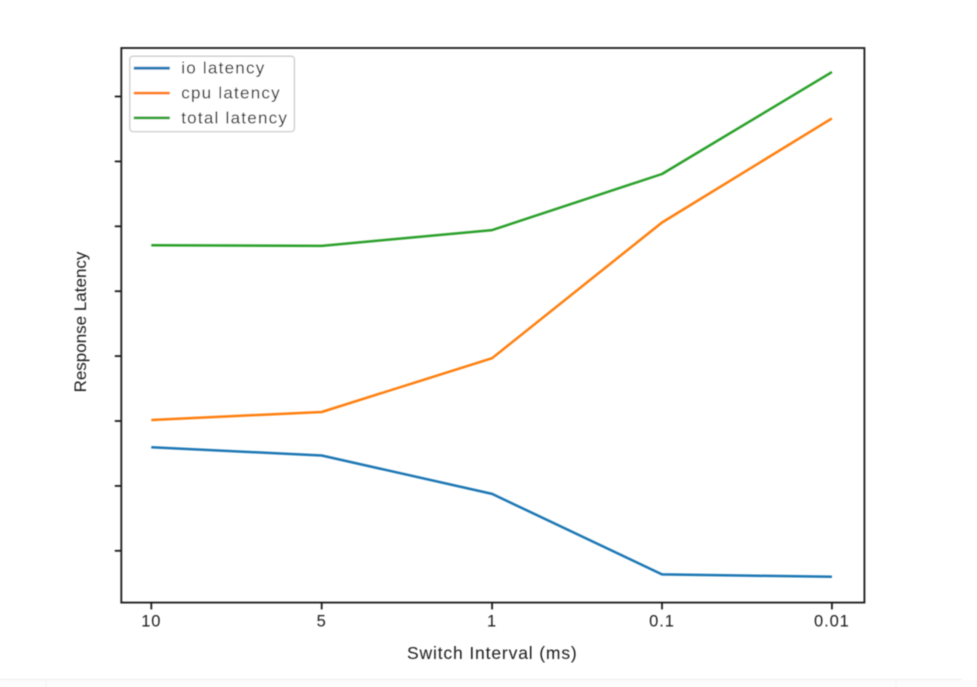 This screenshot has height=687, width=977. What do you see at coordinates (492, 653) in the screenshot?
I see `svg-text: Switch Interval (ms)` at bounding box center [492, 653].